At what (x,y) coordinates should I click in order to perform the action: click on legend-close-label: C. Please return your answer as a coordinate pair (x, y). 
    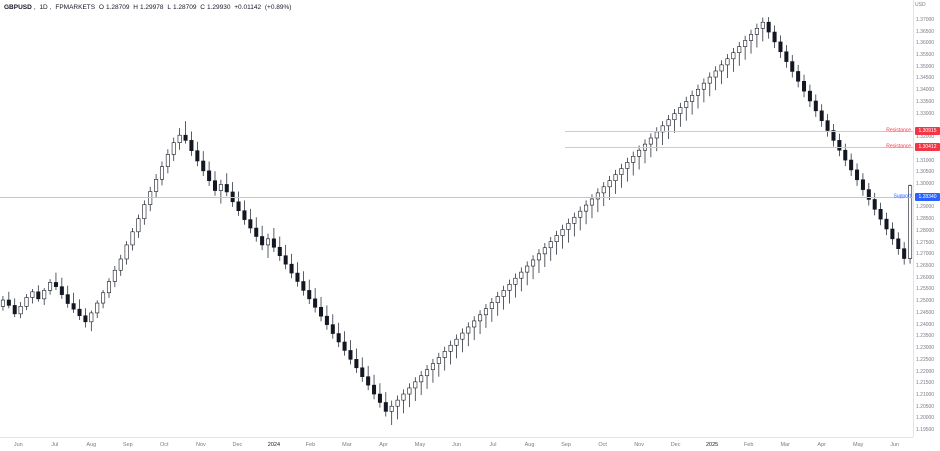
    Looking at the image, I should click on (202, 7).